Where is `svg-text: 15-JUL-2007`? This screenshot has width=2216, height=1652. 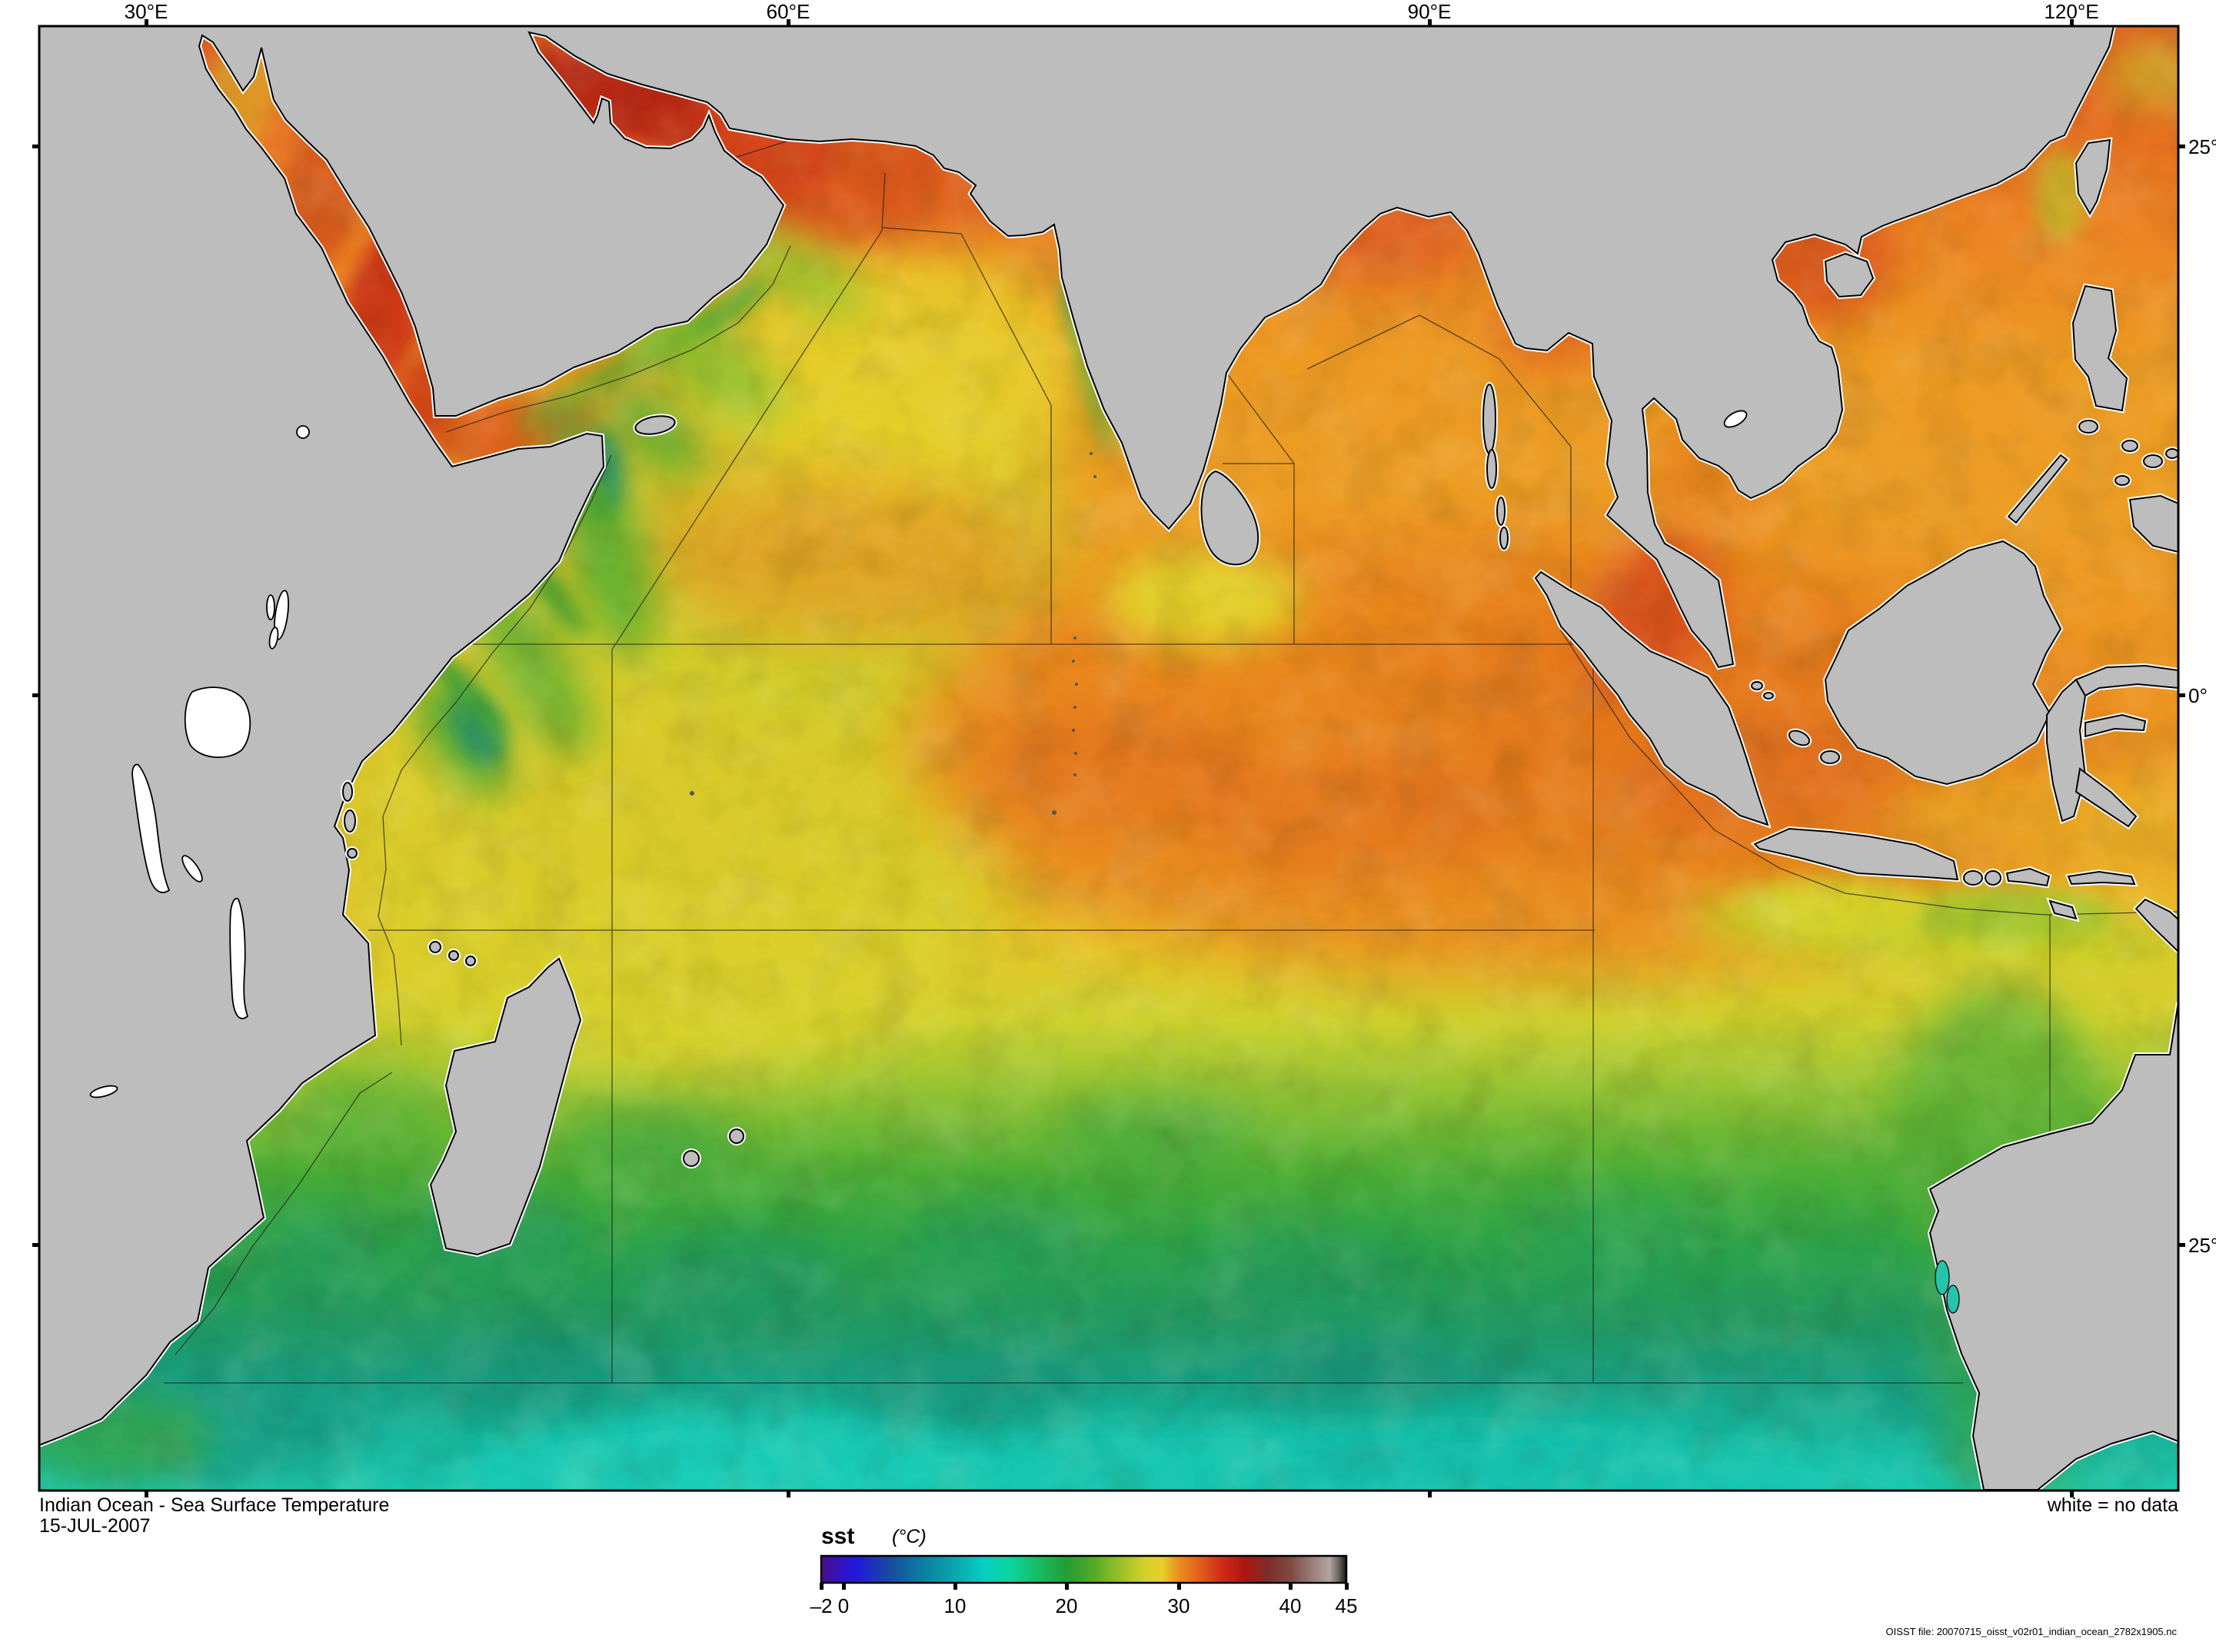 svg-text: 15-JUL-2007 is located at coordinates (95, 1526).